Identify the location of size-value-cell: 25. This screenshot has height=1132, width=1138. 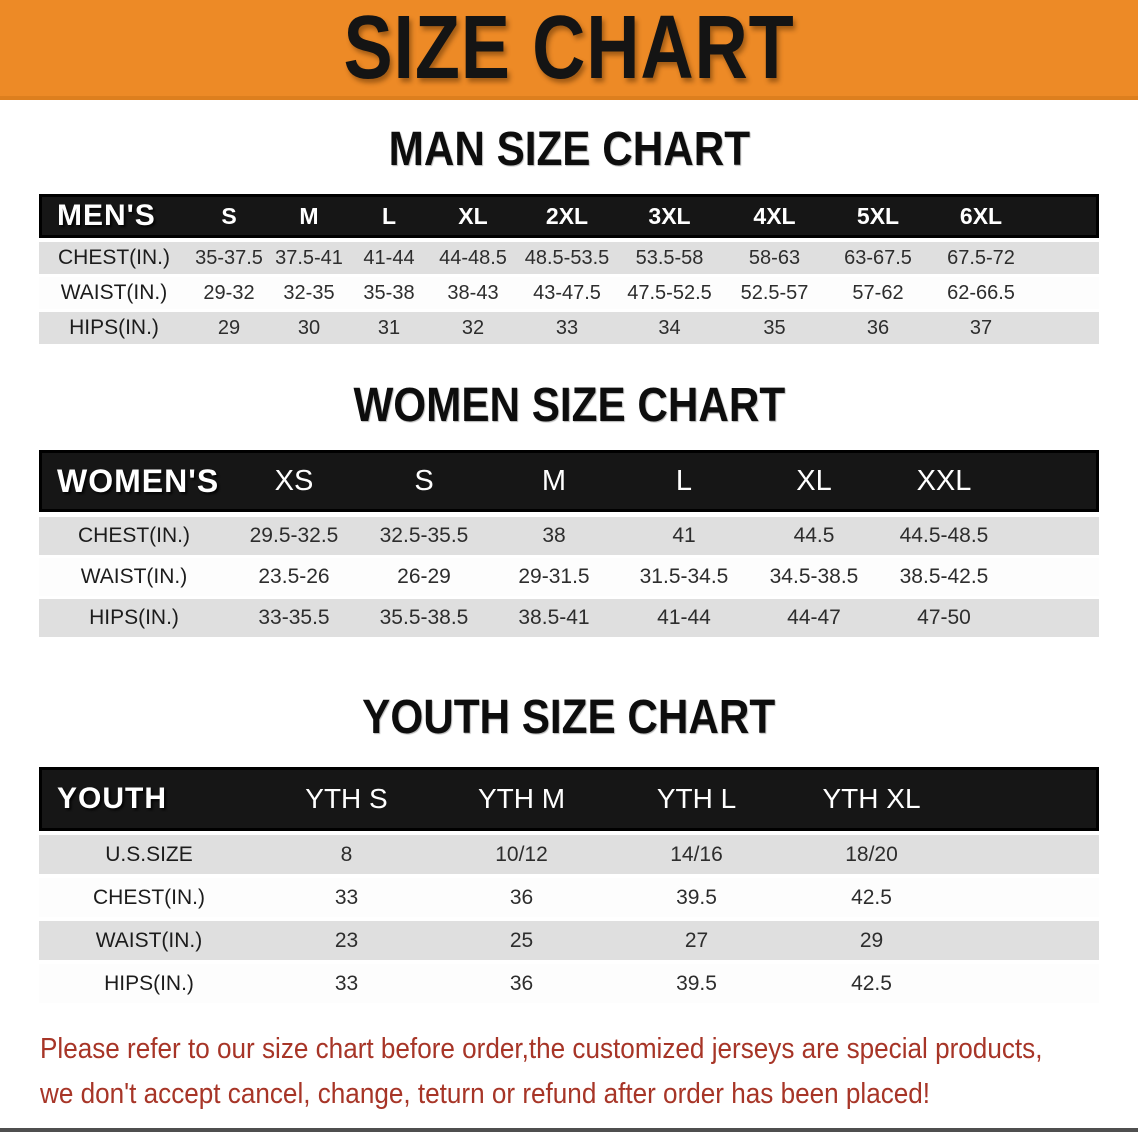
(521, 940).